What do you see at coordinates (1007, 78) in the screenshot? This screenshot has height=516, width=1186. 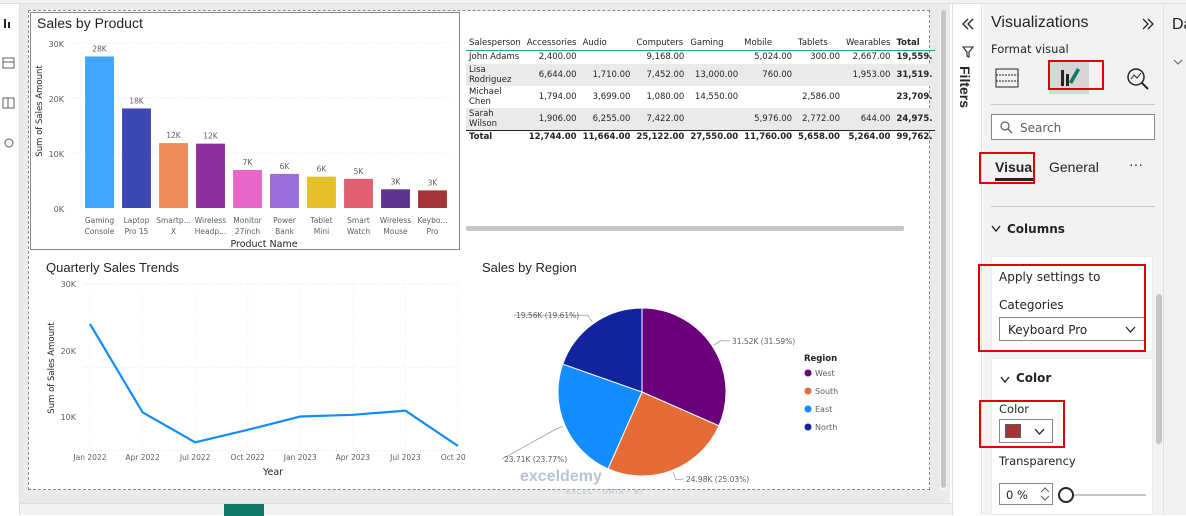 I see `build-visual-icon` at bounding box center [1007, 78].